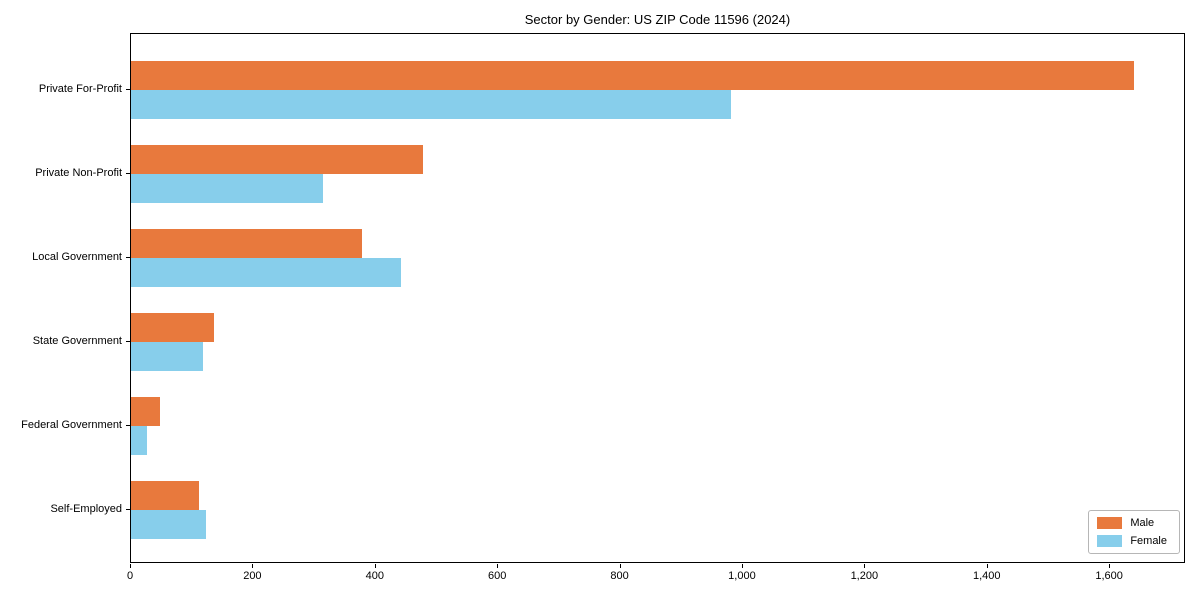 The image size is (1200, 600). Describe the element at coordinates (77, 341) in the screenshot. I see `y-tick-label-state-government: State Government` at that location.